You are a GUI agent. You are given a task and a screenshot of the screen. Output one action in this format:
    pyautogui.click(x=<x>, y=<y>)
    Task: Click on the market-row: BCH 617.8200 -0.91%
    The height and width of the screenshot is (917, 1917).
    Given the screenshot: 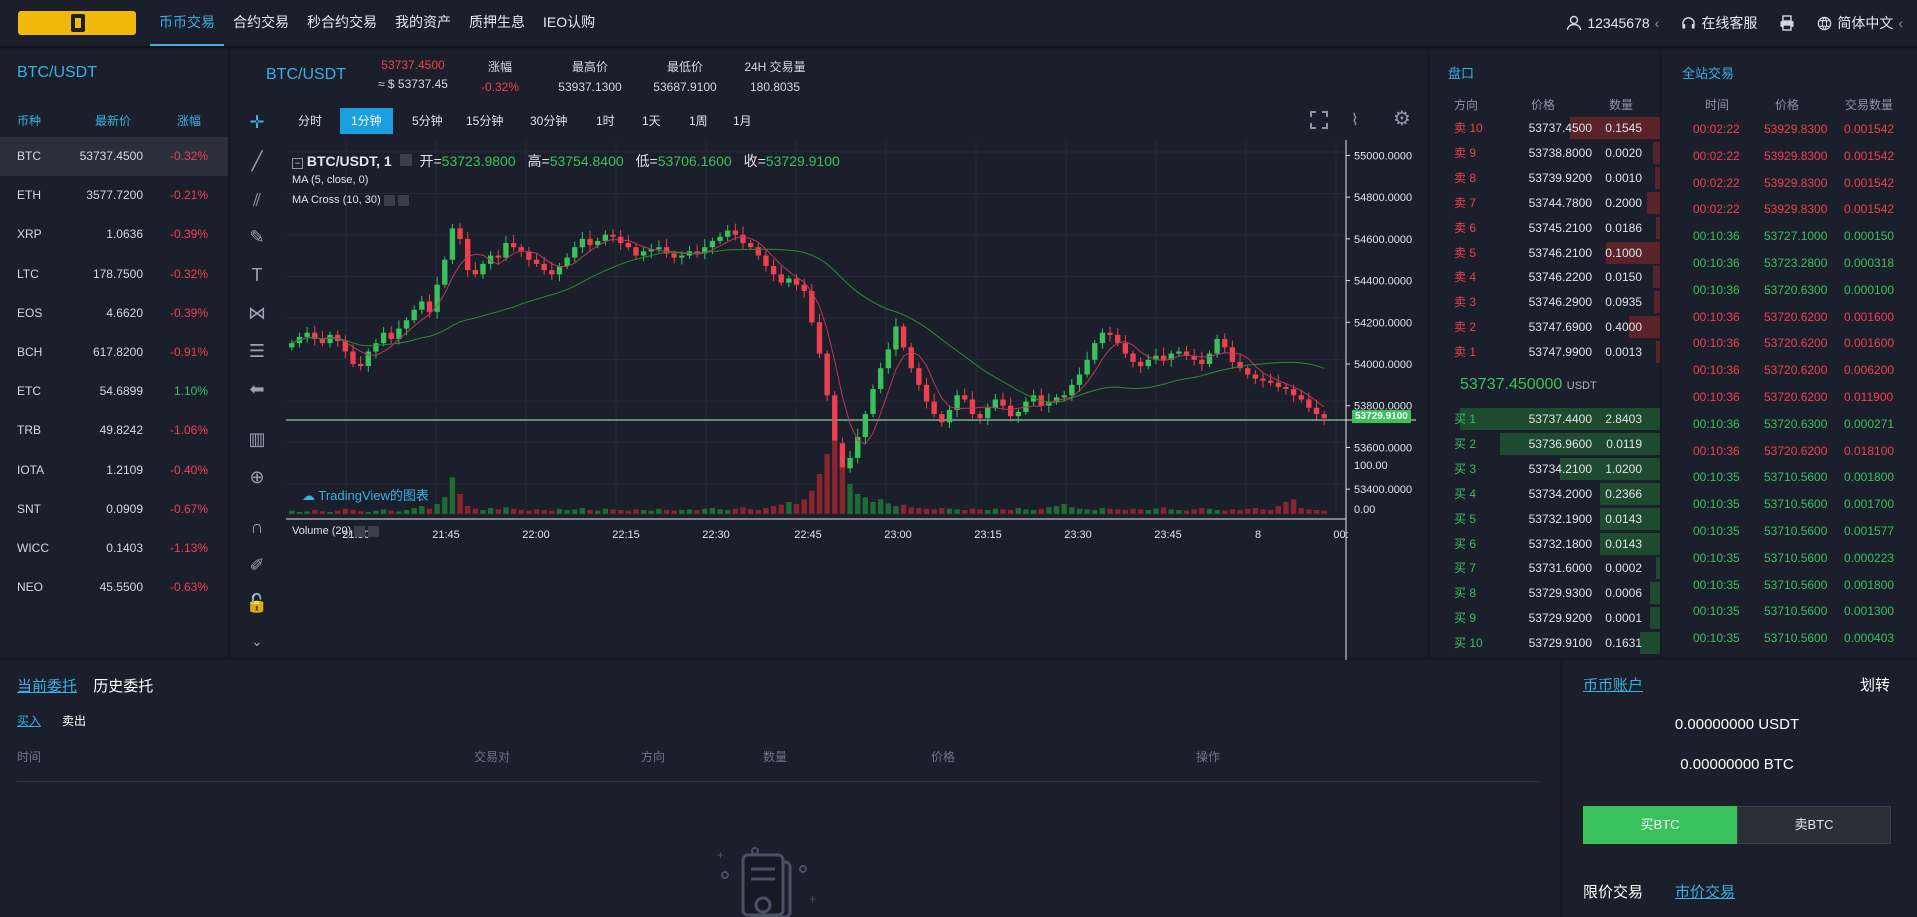 What is the action you would take?
    pyautogui.click(x=114, y=352)
    